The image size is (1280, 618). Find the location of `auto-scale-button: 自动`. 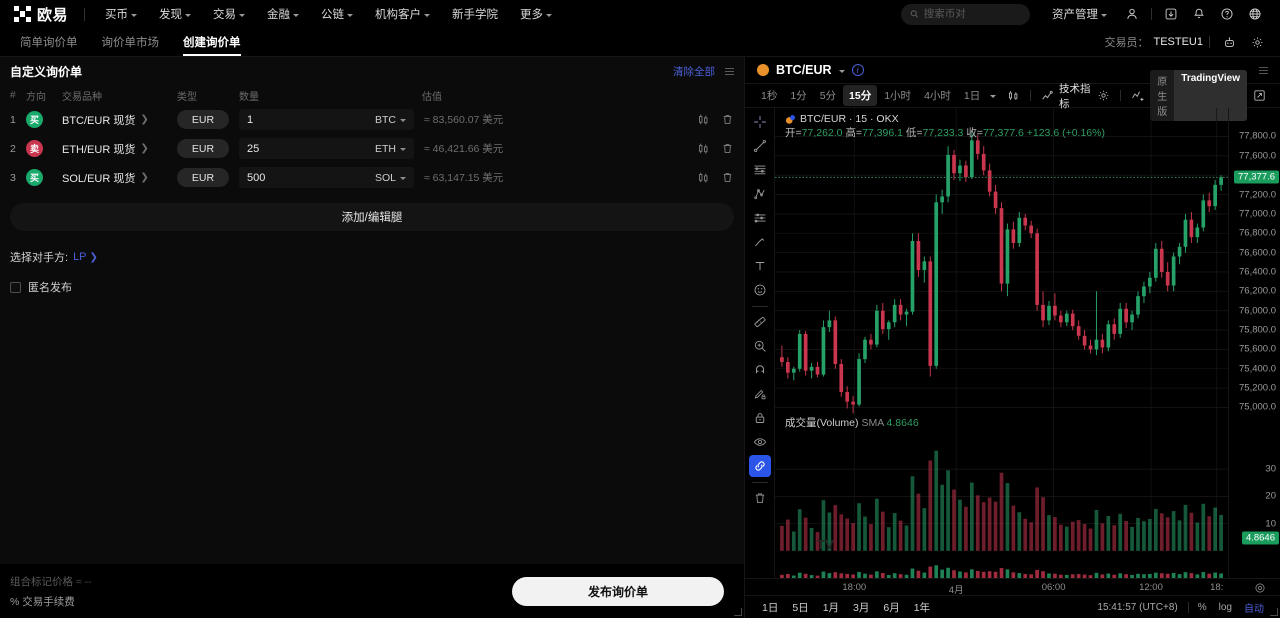

auto-scale-button: 自动 is located at coordinates (1254, 609).